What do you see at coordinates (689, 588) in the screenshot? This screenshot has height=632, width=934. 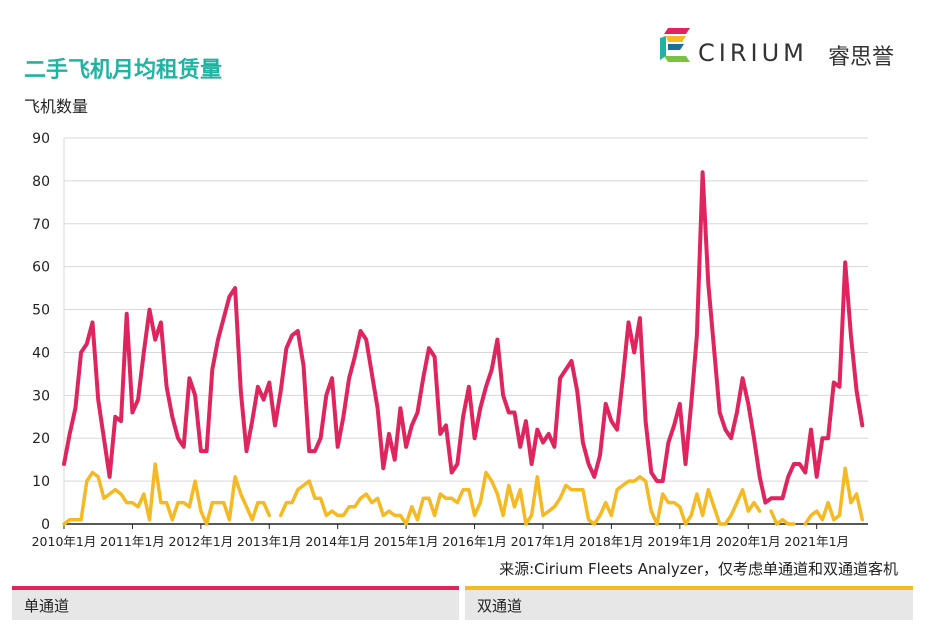 I see `legend-swatch-widebody` at bounding box center [689, 588].